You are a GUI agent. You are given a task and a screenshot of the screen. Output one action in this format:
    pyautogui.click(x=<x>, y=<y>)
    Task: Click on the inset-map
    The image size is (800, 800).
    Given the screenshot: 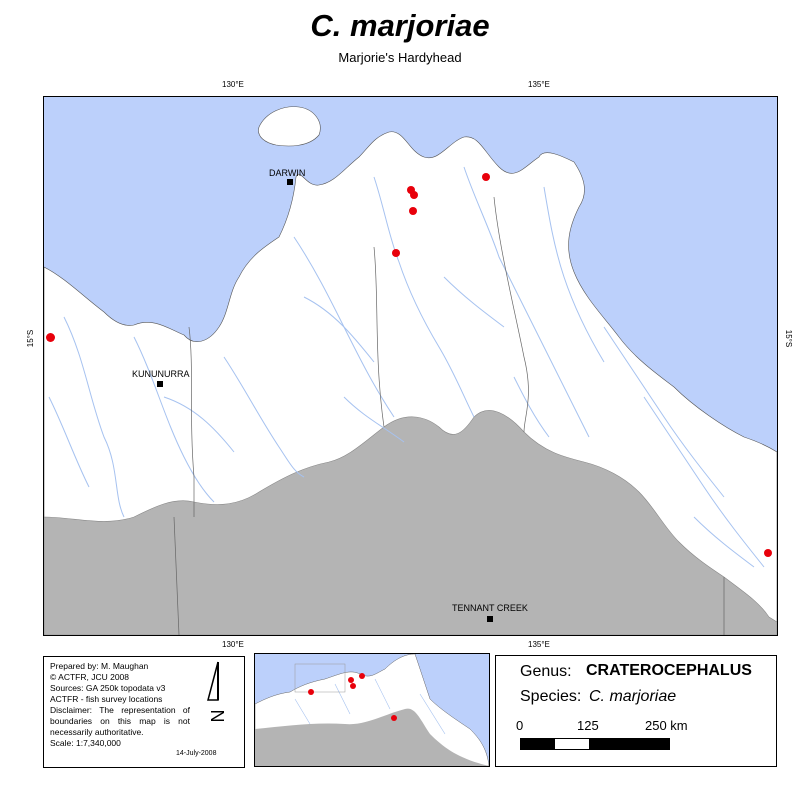 What is the action you would take?
    pyautogui.click(x=372, y=710)
    